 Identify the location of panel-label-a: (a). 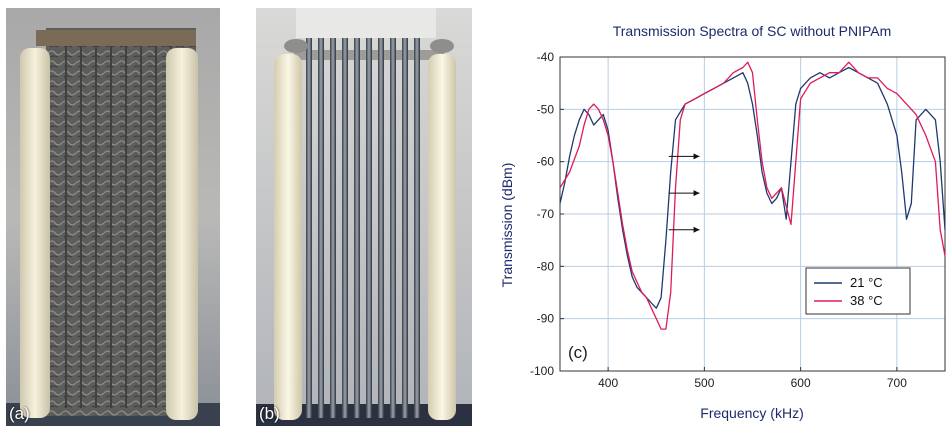
(19, 413).